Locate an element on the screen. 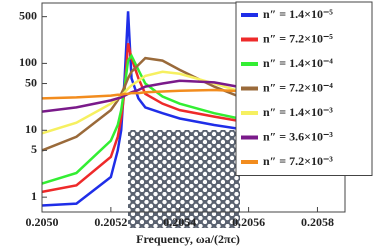 The width and height of the screenshot is (374, 251). inset-image is located at coordinates (184, 179).